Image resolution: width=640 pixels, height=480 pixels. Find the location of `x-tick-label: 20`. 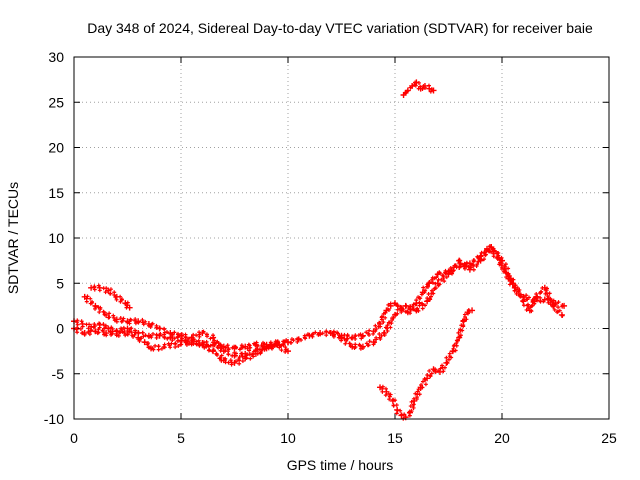

x-tick-label: 20 is located at coordinates (502, 438).